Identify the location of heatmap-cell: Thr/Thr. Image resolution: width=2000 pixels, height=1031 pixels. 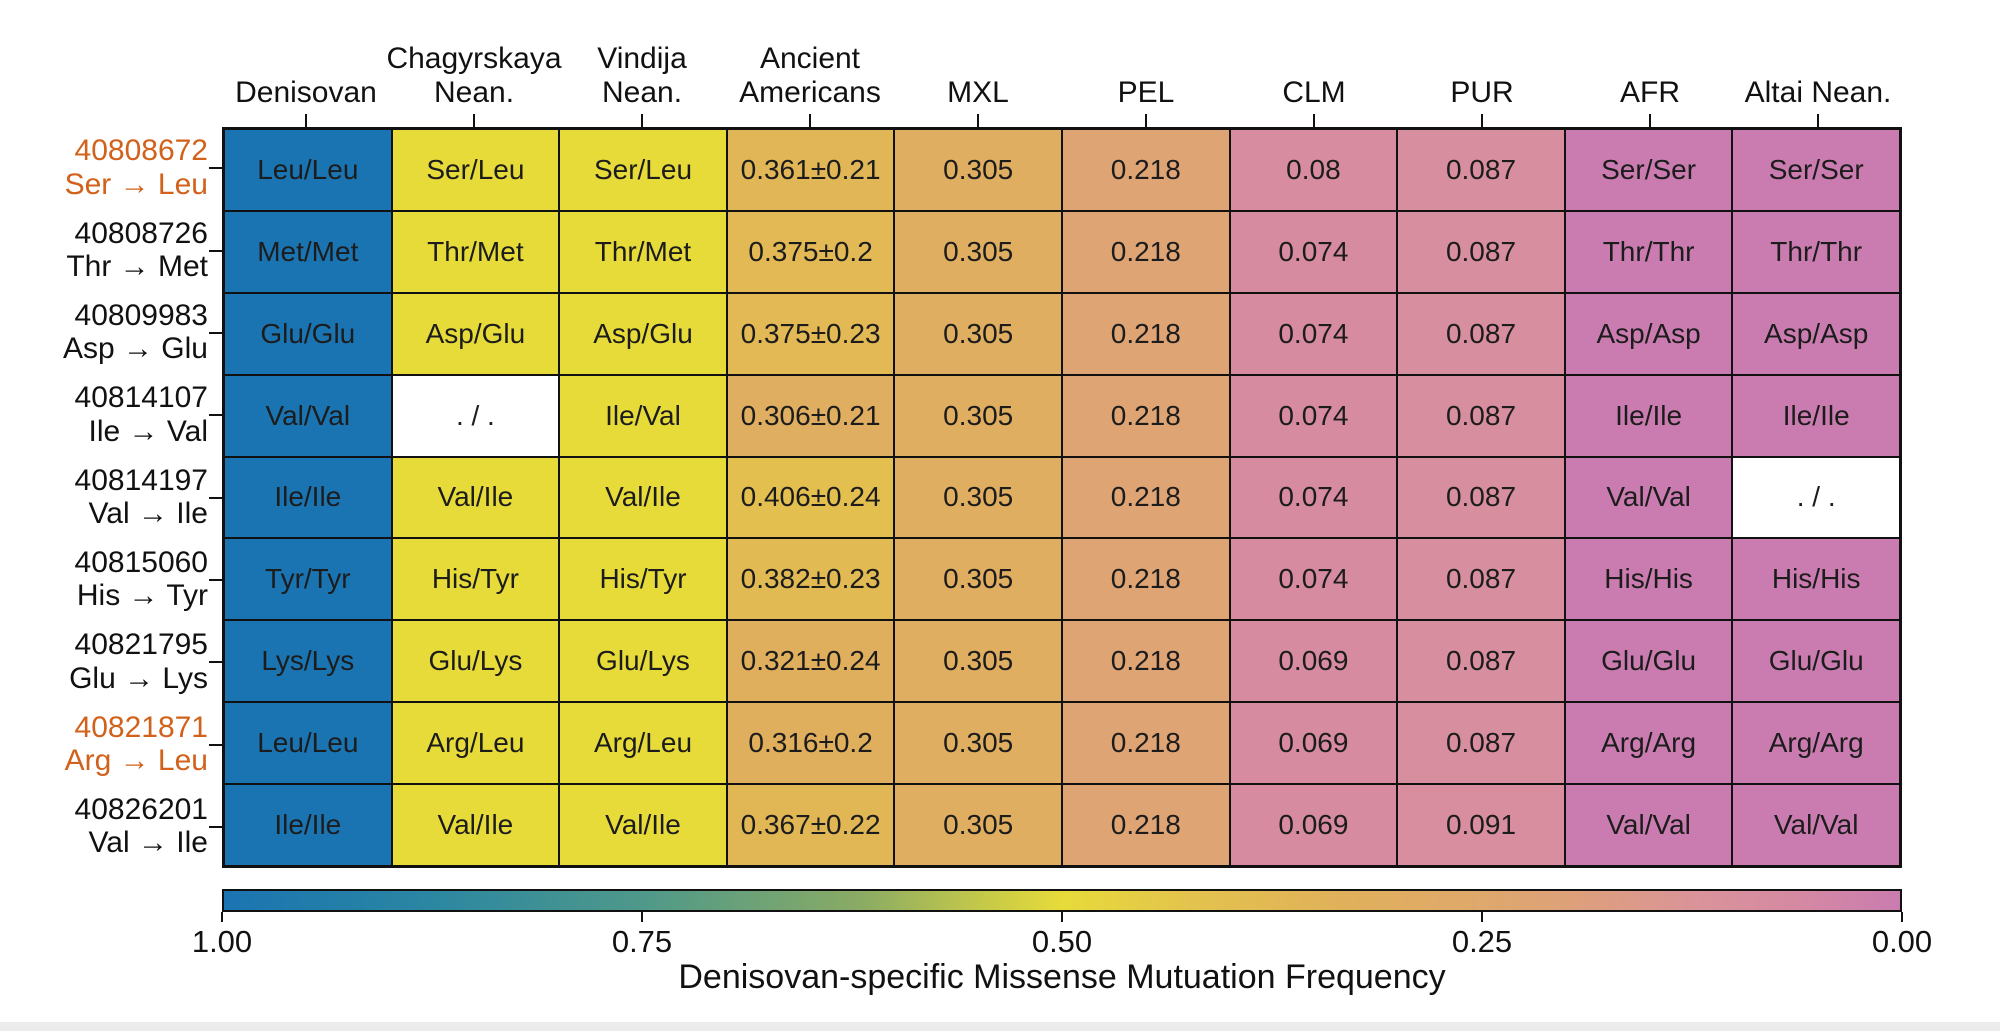
(1648, 251).